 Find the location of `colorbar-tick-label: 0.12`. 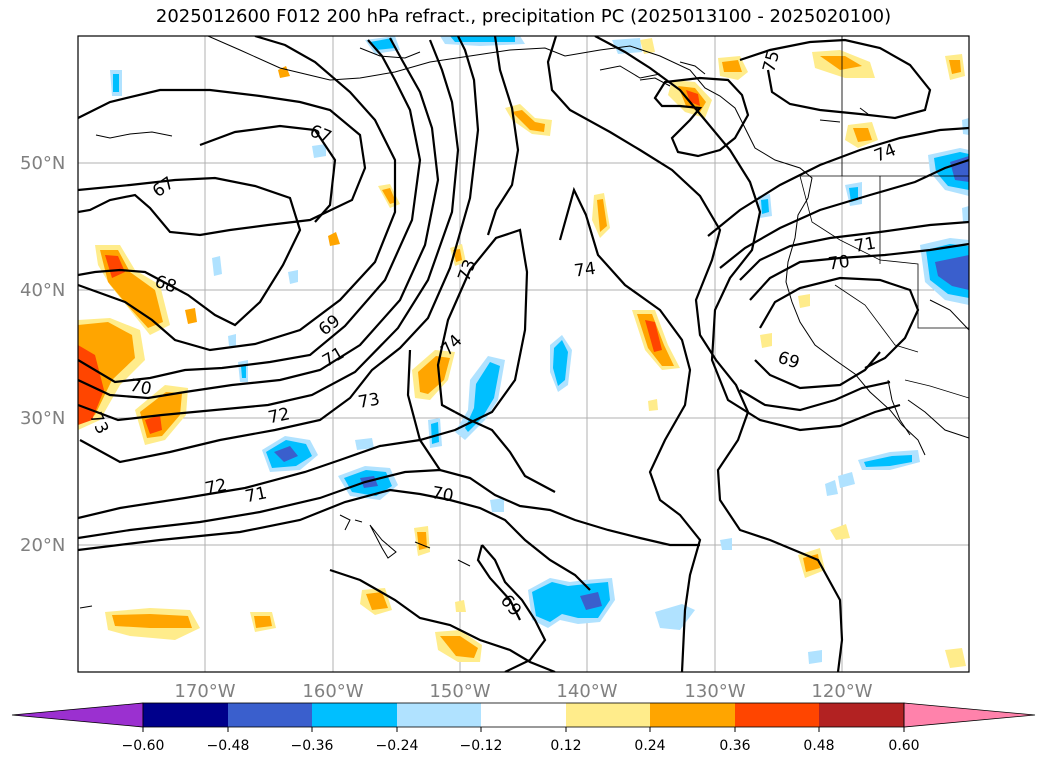

colorbar-tick-label: 0.12 is located at coordinates (565, 746).